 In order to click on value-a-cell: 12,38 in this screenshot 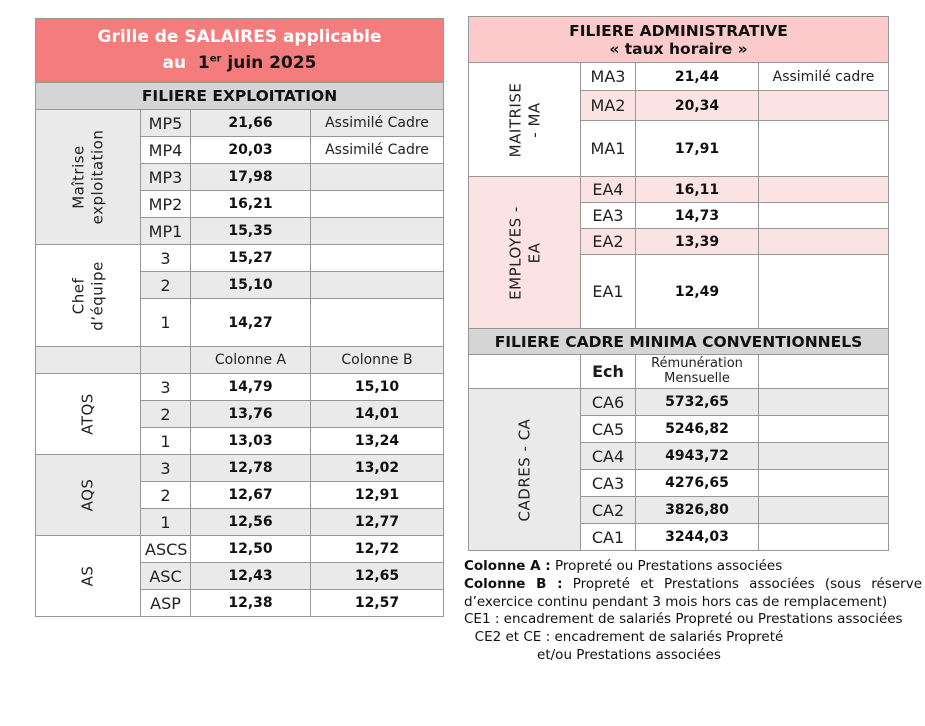, I will do `click(250, 603)`.